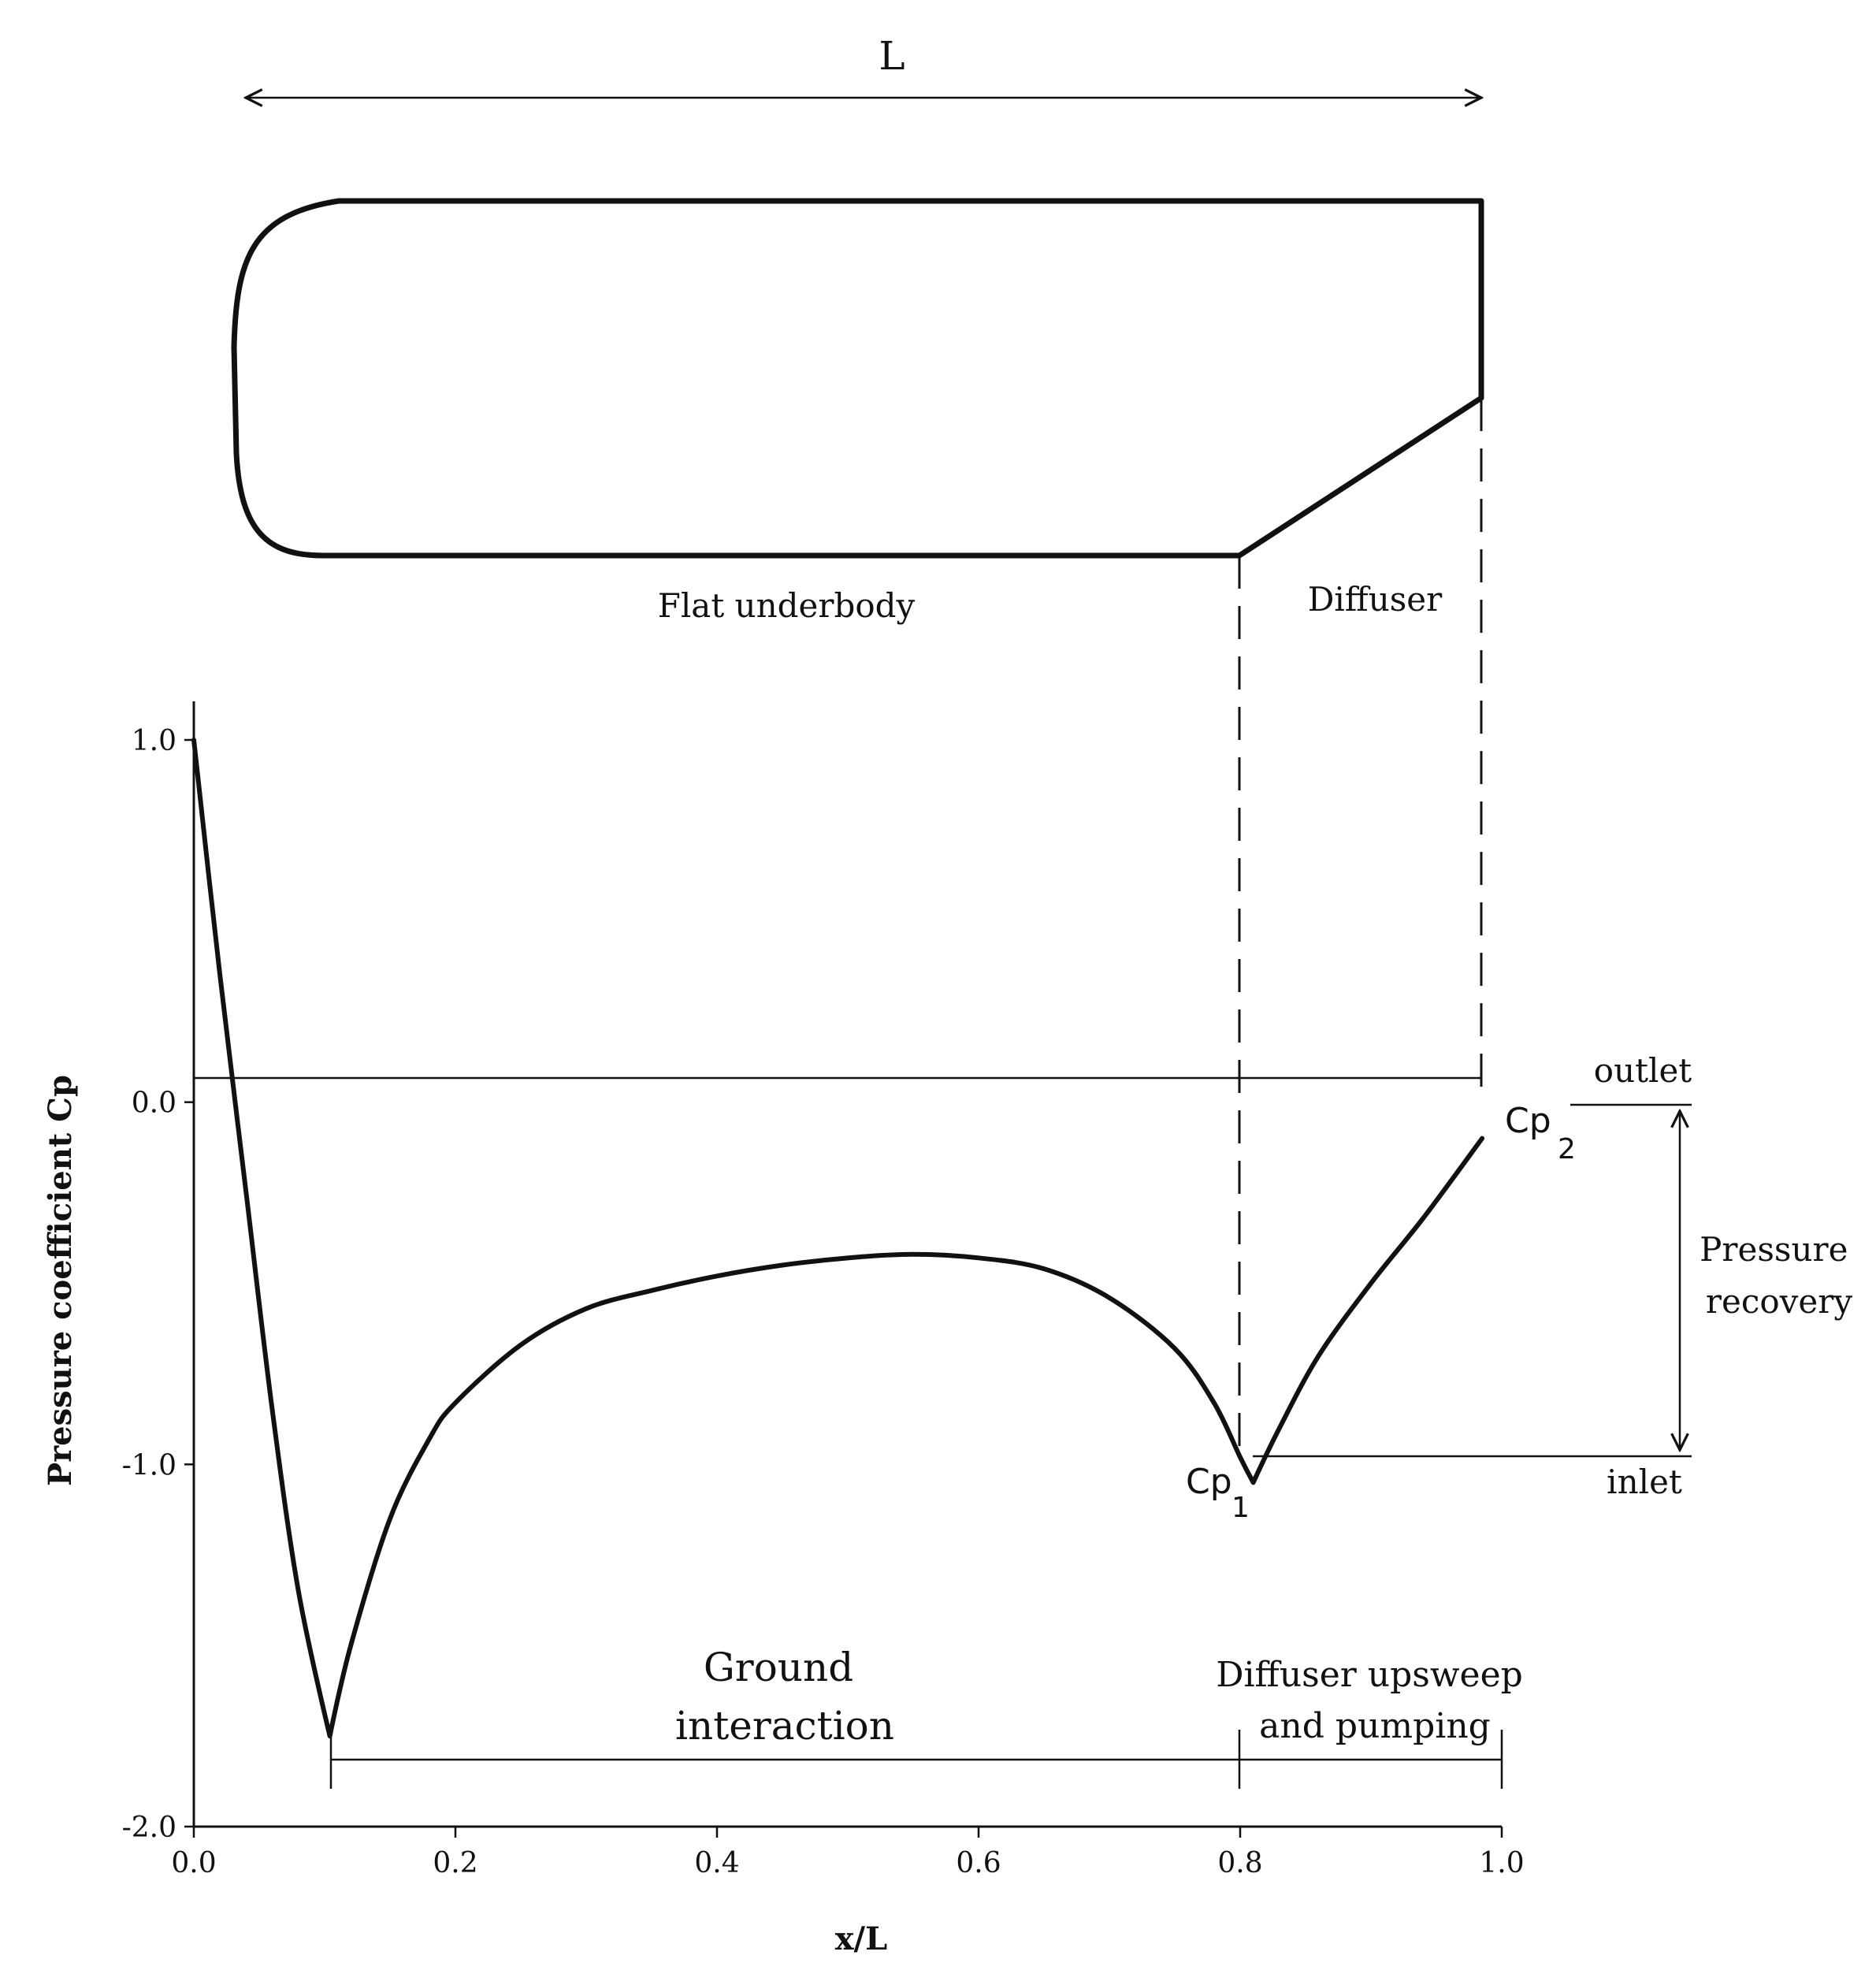 The image size is (1876, 1985). I want to click on cp1-subscript: 1, so click(1240, 1508).